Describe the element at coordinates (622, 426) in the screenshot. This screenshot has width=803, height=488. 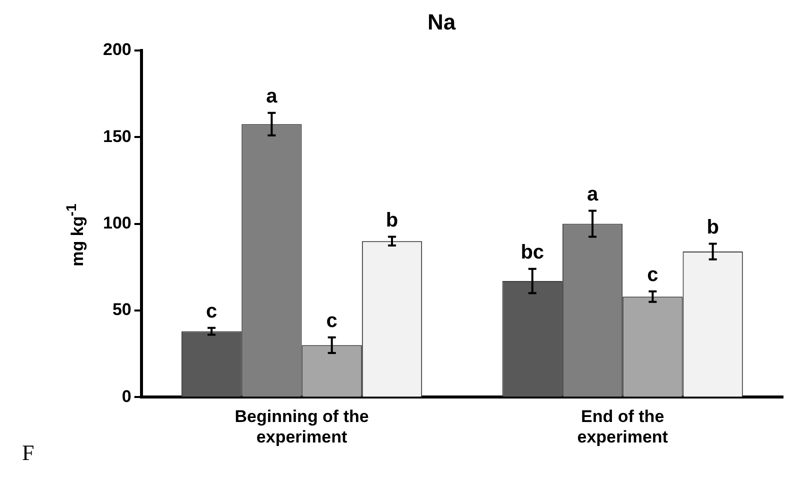
I see `x-tick-label: End of the experiment` at that location.